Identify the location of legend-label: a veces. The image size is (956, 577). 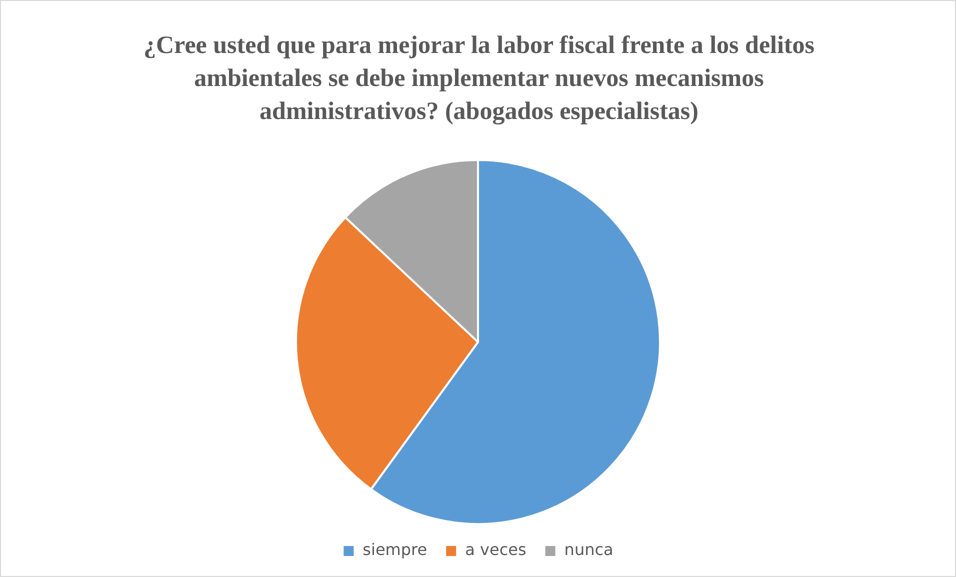
(495, 550).